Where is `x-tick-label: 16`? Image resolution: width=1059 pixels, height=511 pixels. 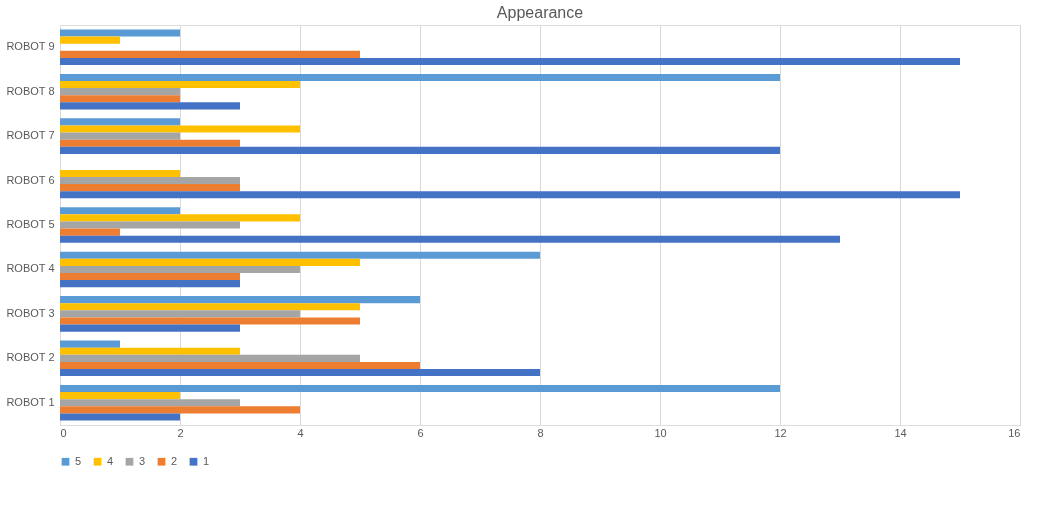
x-tick-label: 16 is located at coordinates (1014, 432).